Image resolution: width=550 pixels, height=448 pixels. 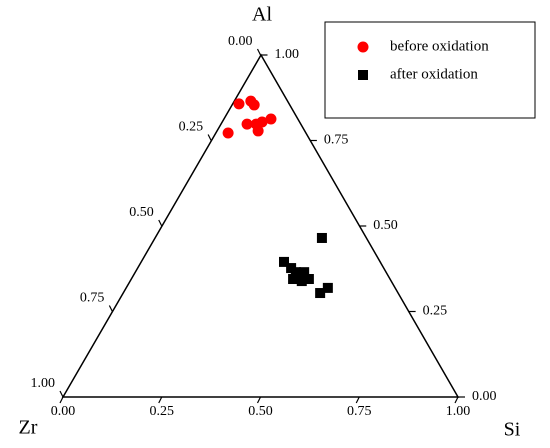 I want to click on vertex-label-right: Si, so click(x=512, y=430).